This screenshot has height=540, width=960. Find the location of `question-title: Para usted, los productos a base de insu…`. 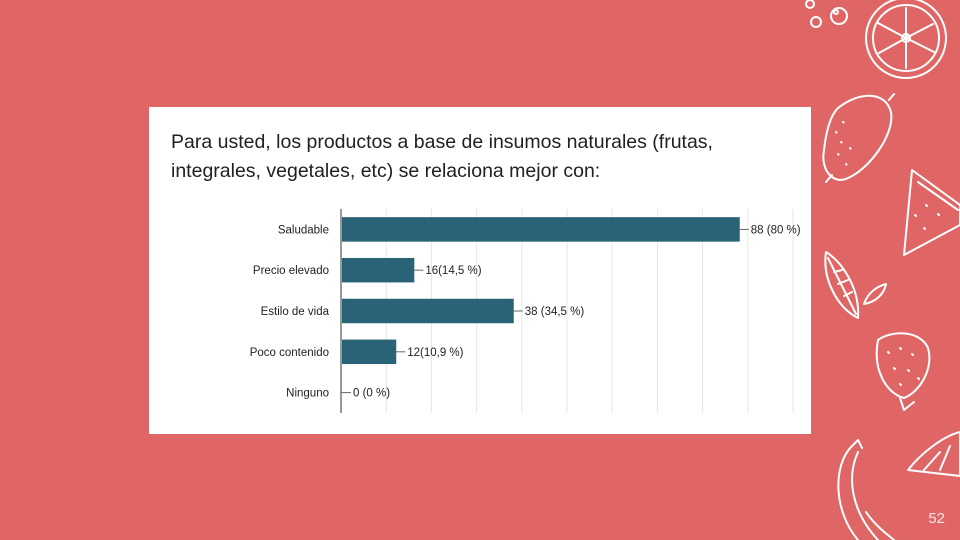

question-title: Para usted, los productos a base de insu… is located at coordinates (442, 156).